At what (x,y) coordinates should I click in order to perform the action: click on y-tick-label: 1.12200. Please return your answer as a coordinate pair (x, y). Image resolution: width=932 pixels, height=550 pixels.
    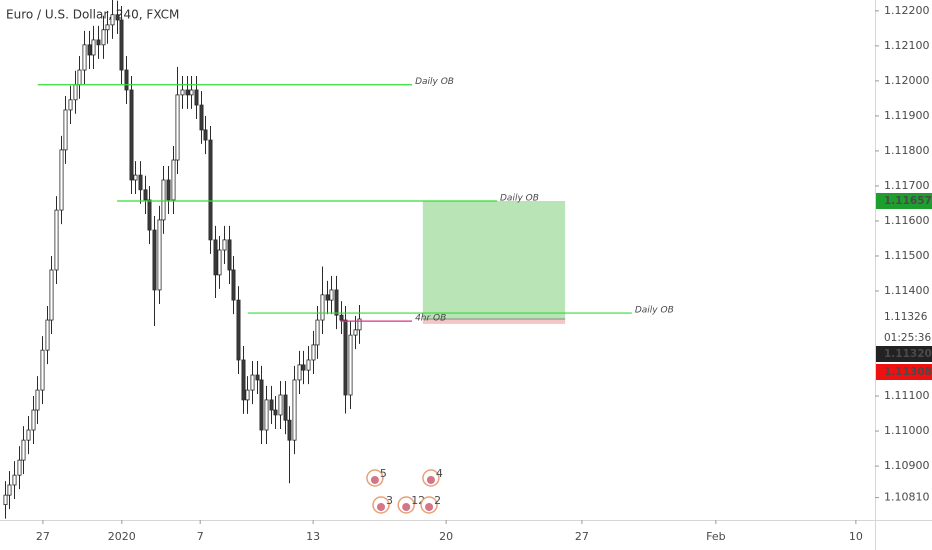
    Looking at the image, I should click on (907, 10).